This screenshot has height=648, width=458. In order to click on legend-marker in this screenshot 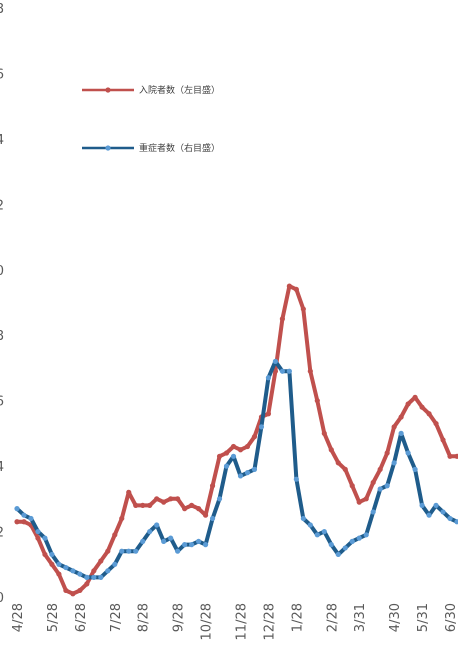, I will do `click(108, 90)`.